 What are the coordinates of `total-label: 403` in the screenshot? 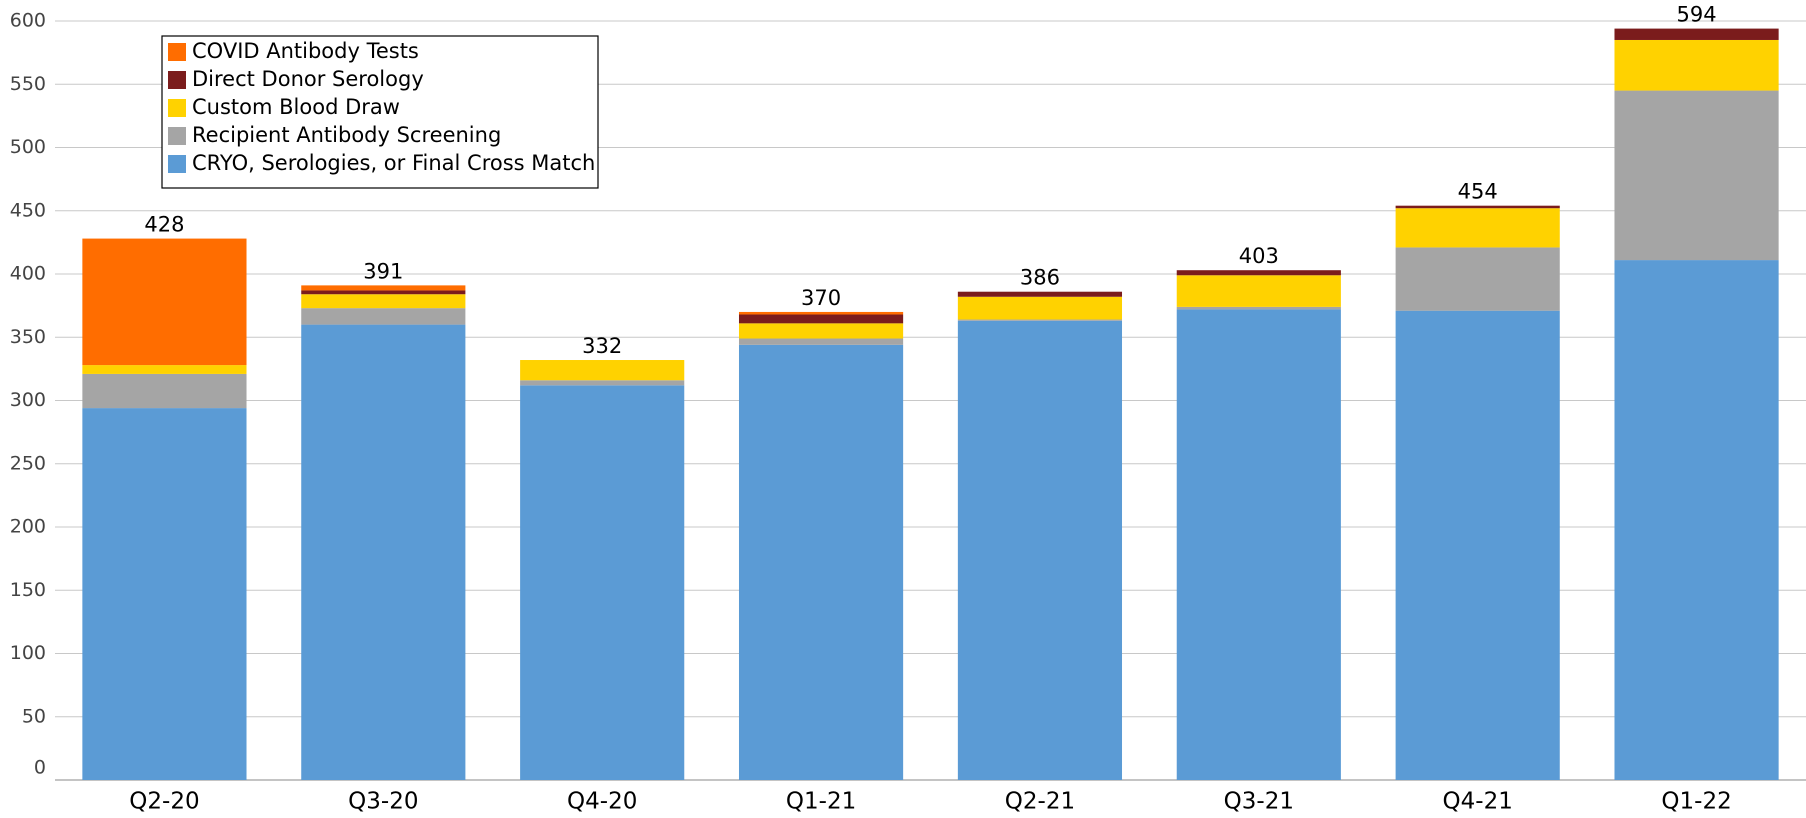 It's located at (1259, 256).